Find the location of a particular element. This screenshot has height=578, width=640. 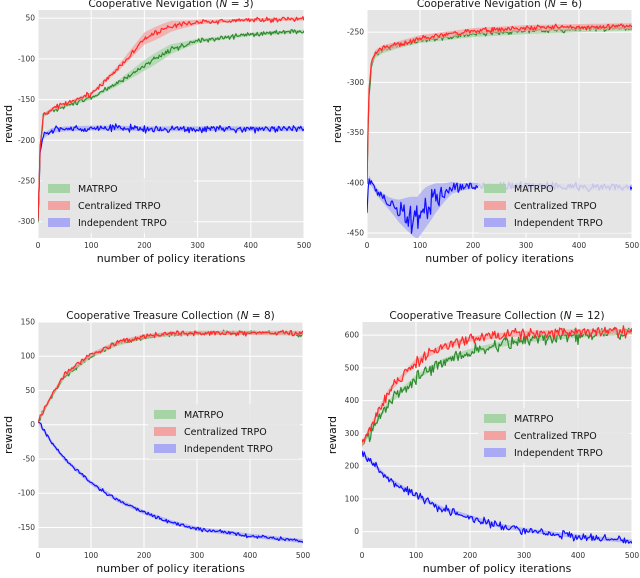

chart-title: Cooperative Nevigation (N = 3) is located at coordinates (170, 5).